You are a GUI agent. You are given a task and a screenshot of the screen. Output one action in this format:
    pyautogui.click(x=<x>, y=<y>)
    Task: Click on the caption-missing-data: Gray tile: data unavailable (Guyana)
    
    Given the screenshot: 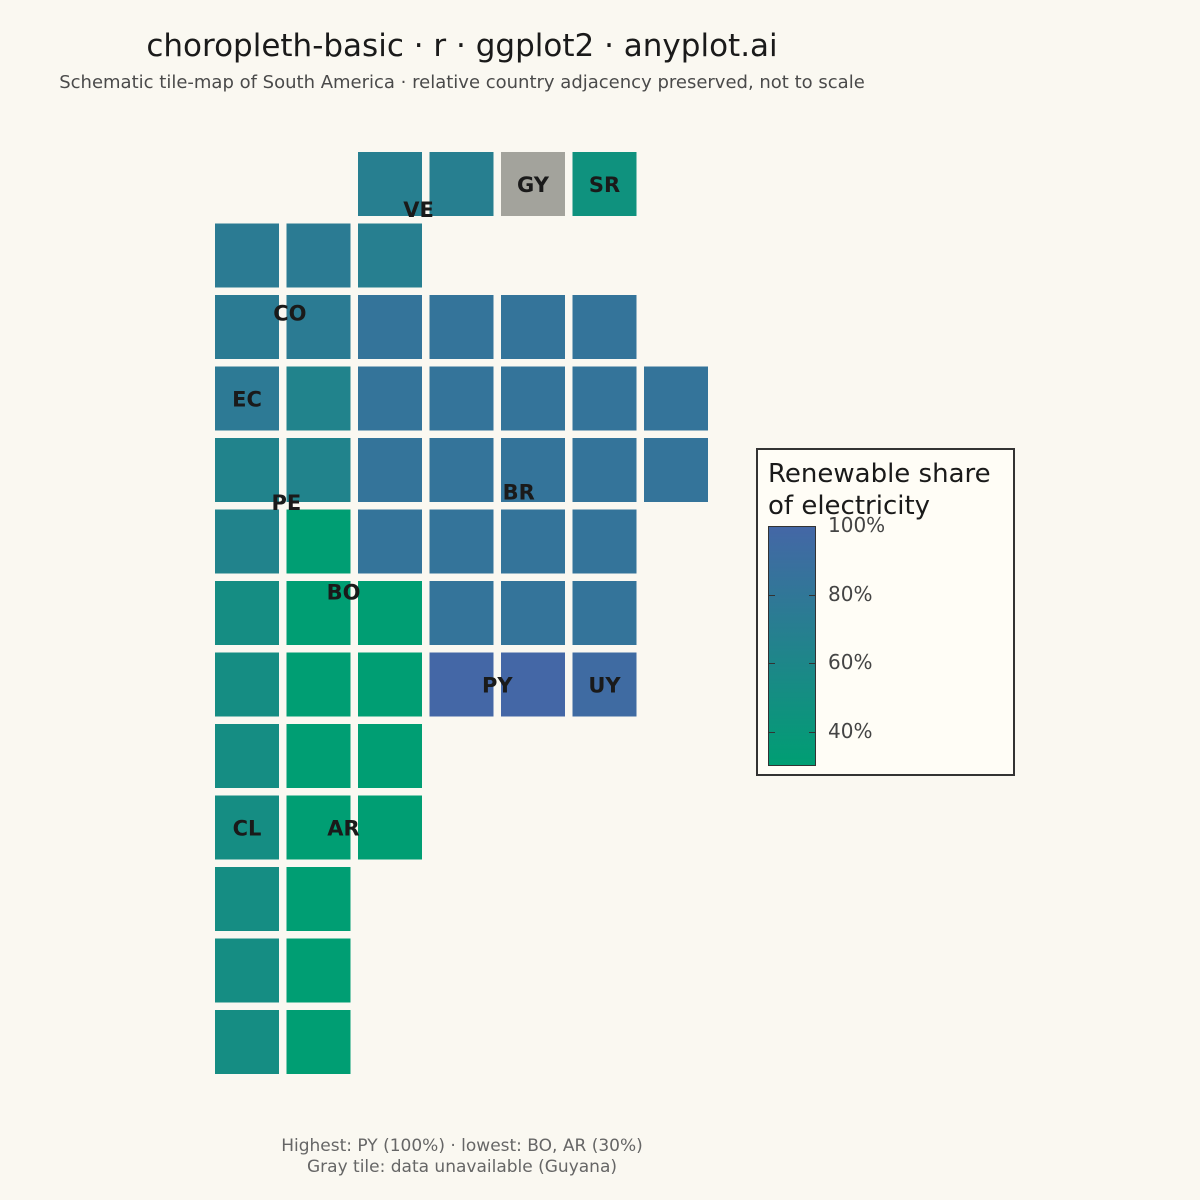 What is the action you would take?
    pyautogui.click(x=461, y=1167)
    